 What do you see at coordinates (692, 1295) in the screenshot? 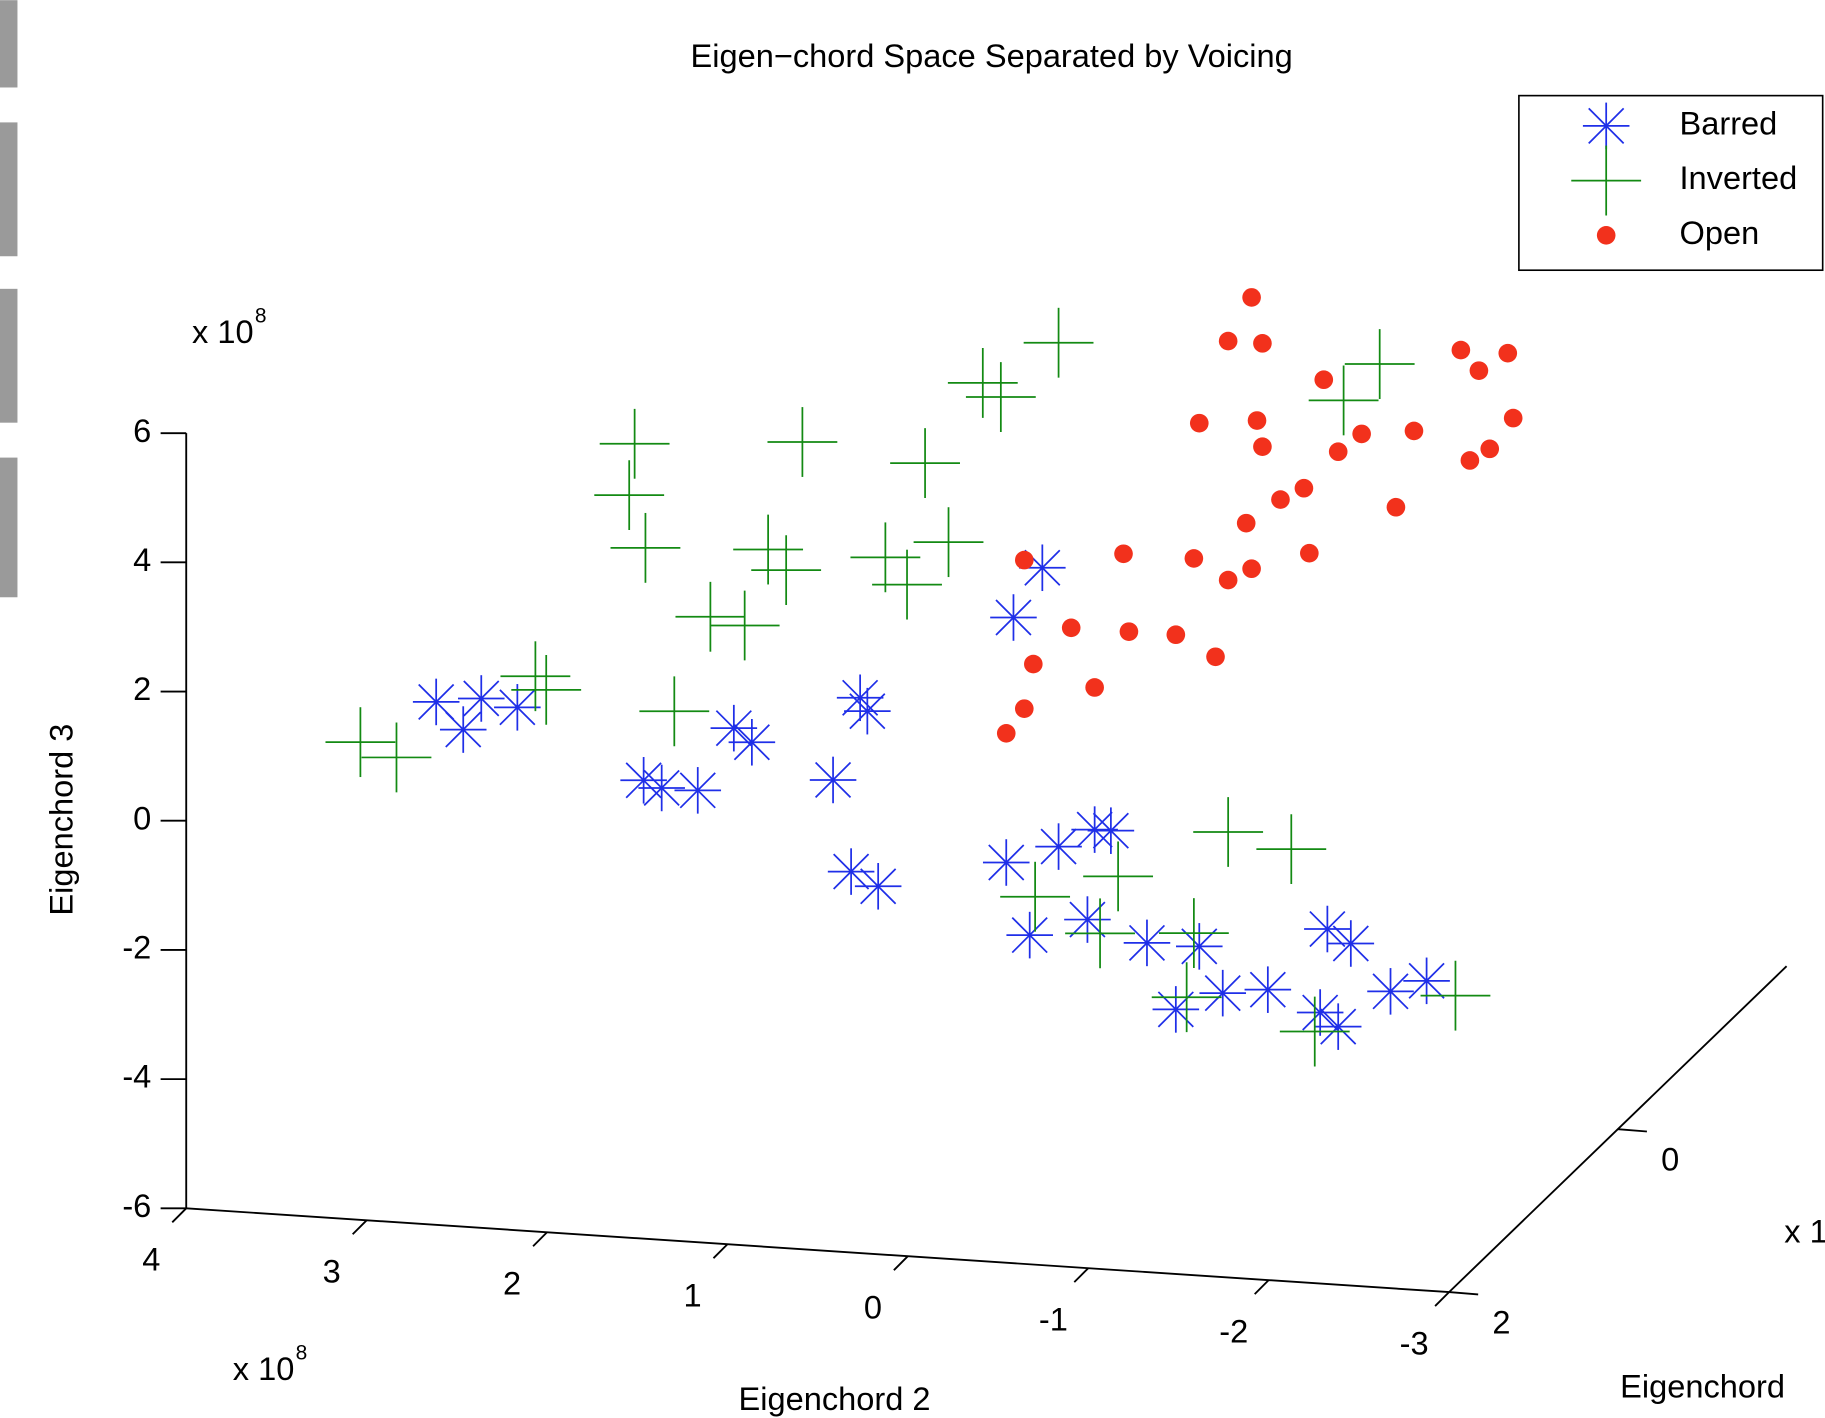
I see `x-tick-label: 1` at bounding box center [692, 1295].